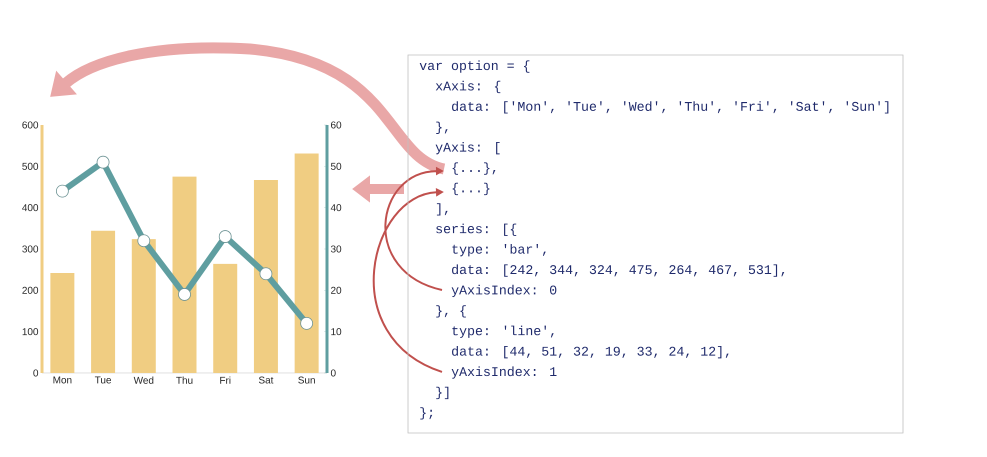  Describe the element at coordinates (30, 208) in the screenshot. I see `y-tick-label: 400` at that location.